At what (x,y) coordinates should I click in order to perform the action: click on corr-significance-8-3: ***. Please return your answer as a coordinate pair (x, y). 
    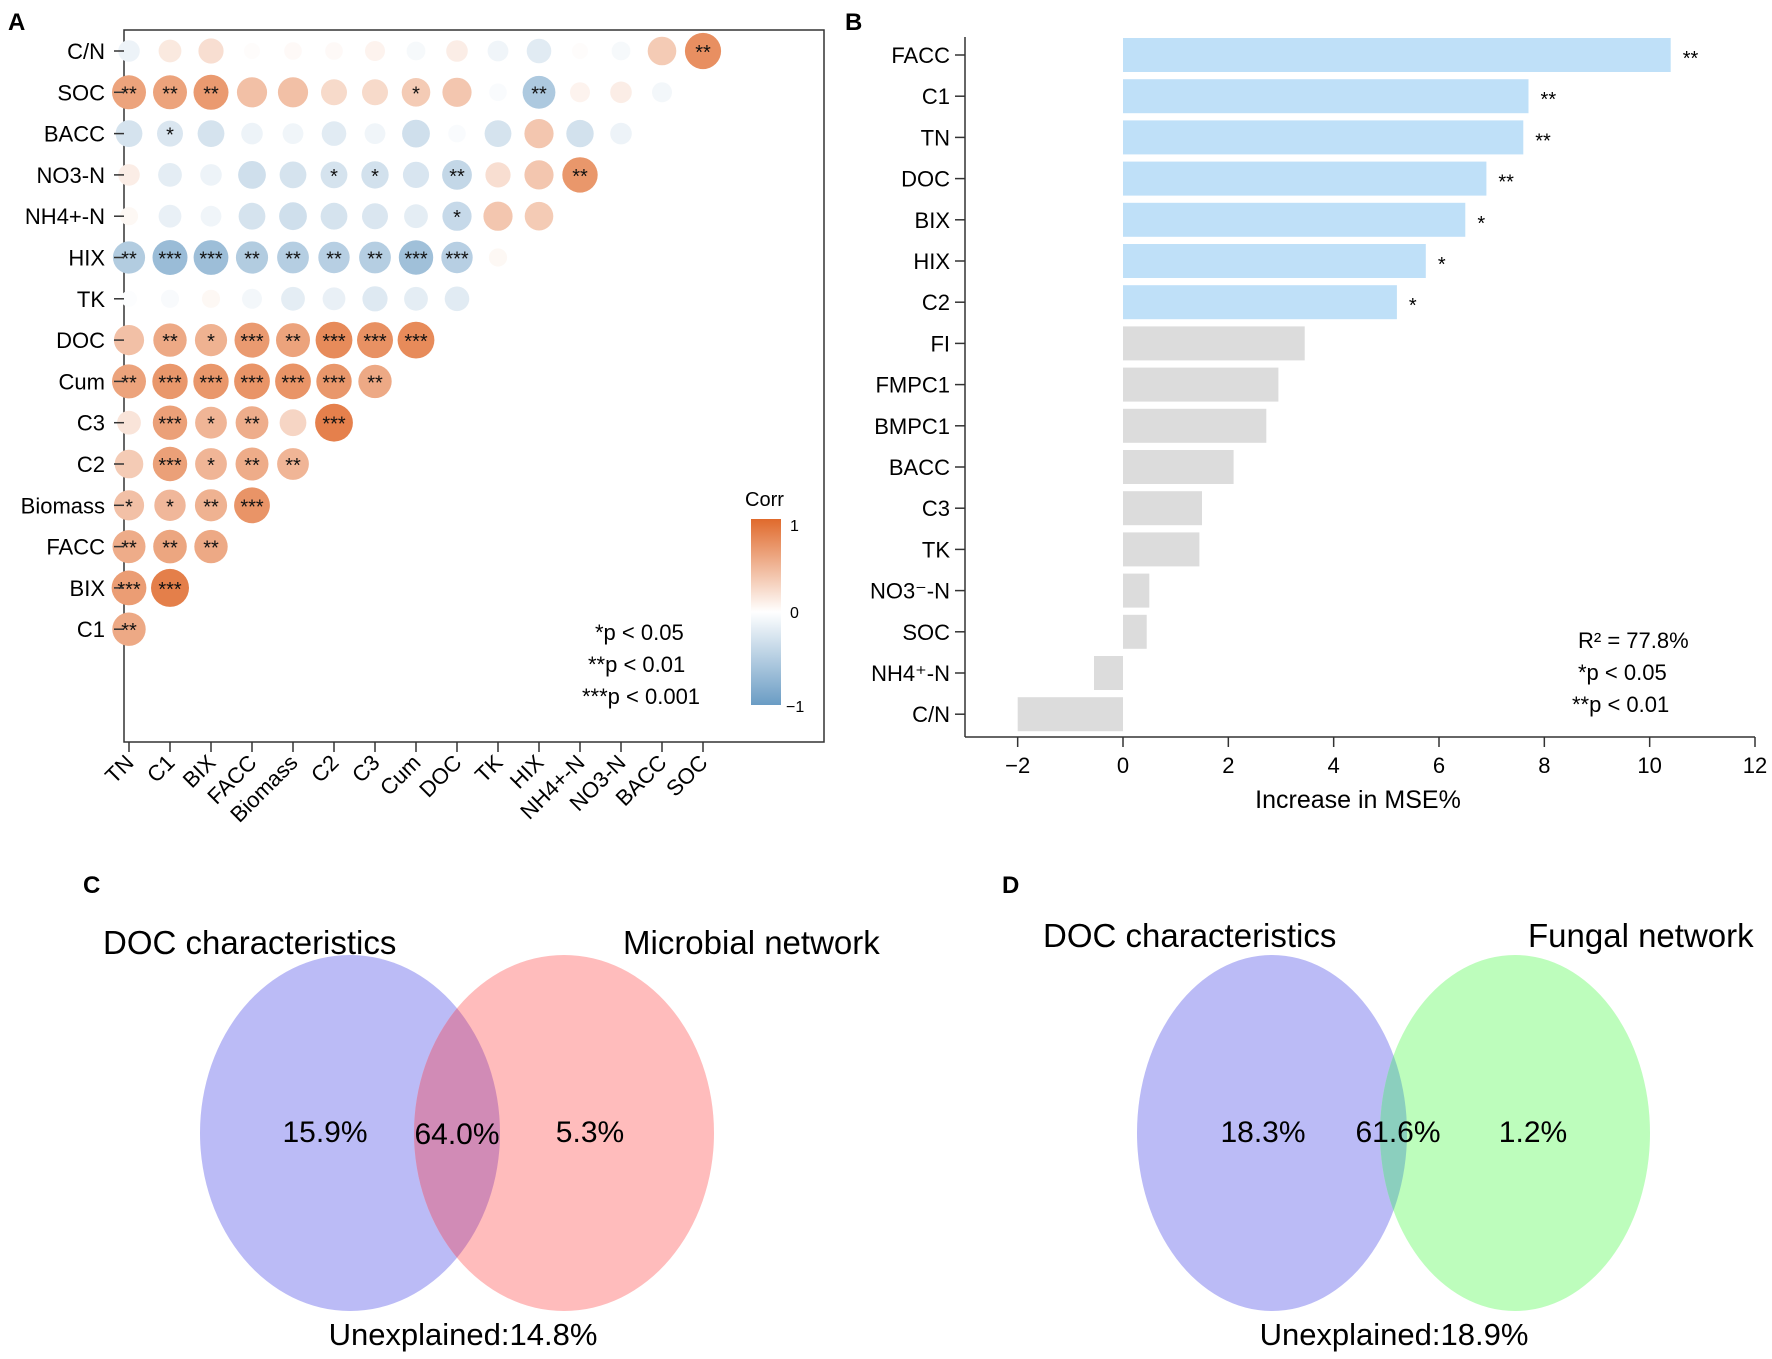
    Looking at the image, I should click on (252, 383).